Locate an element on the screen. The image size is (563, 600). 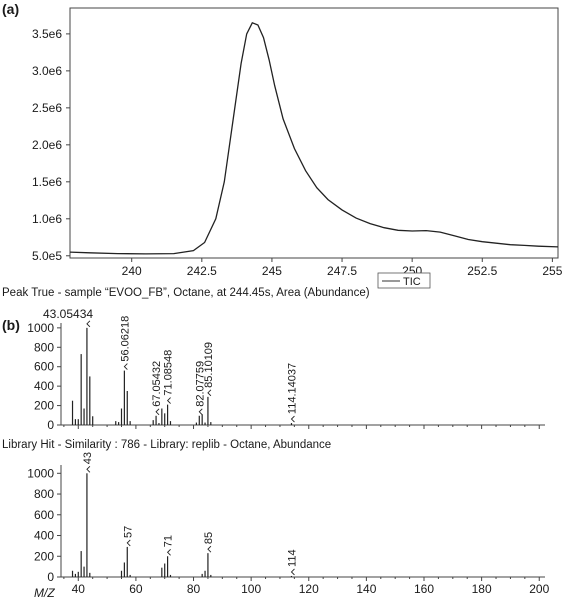
x-tick-label: 120 is located at coordinates (309, 589).